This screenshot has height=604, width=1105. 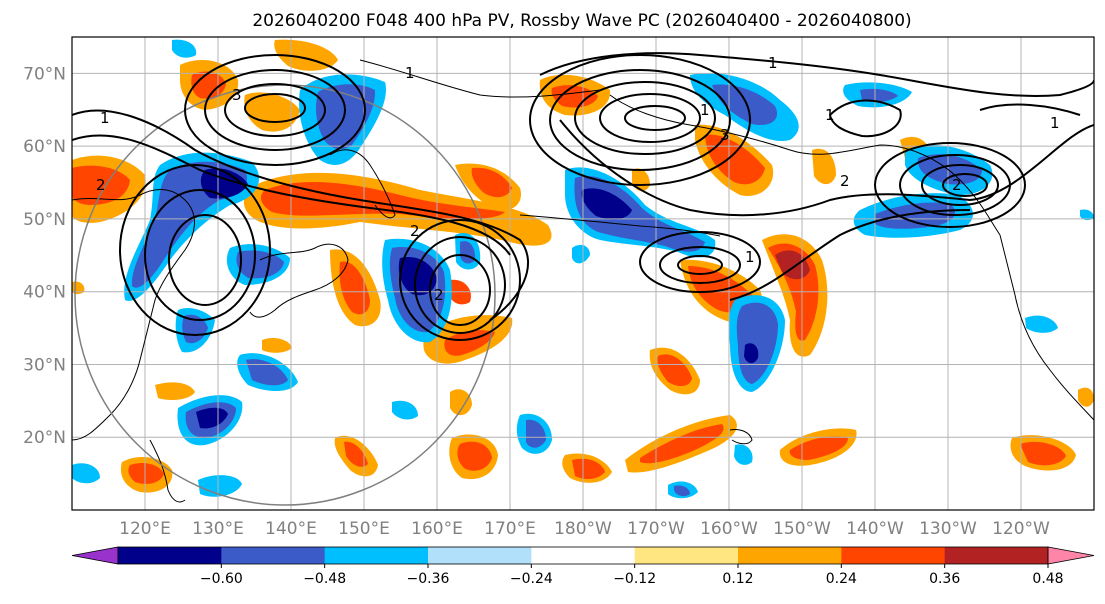 I want to click on colorbar-tick-label: 0.12, so click(x=737, y=579).